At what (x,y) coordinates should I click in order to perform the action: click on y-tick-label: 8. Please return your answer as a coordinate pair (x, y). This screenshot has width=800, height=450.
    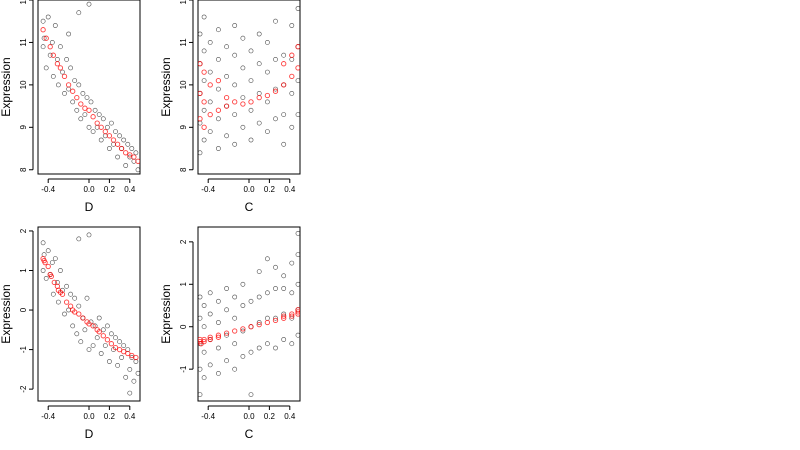
    Looking at the image, I should click on (183, 169).